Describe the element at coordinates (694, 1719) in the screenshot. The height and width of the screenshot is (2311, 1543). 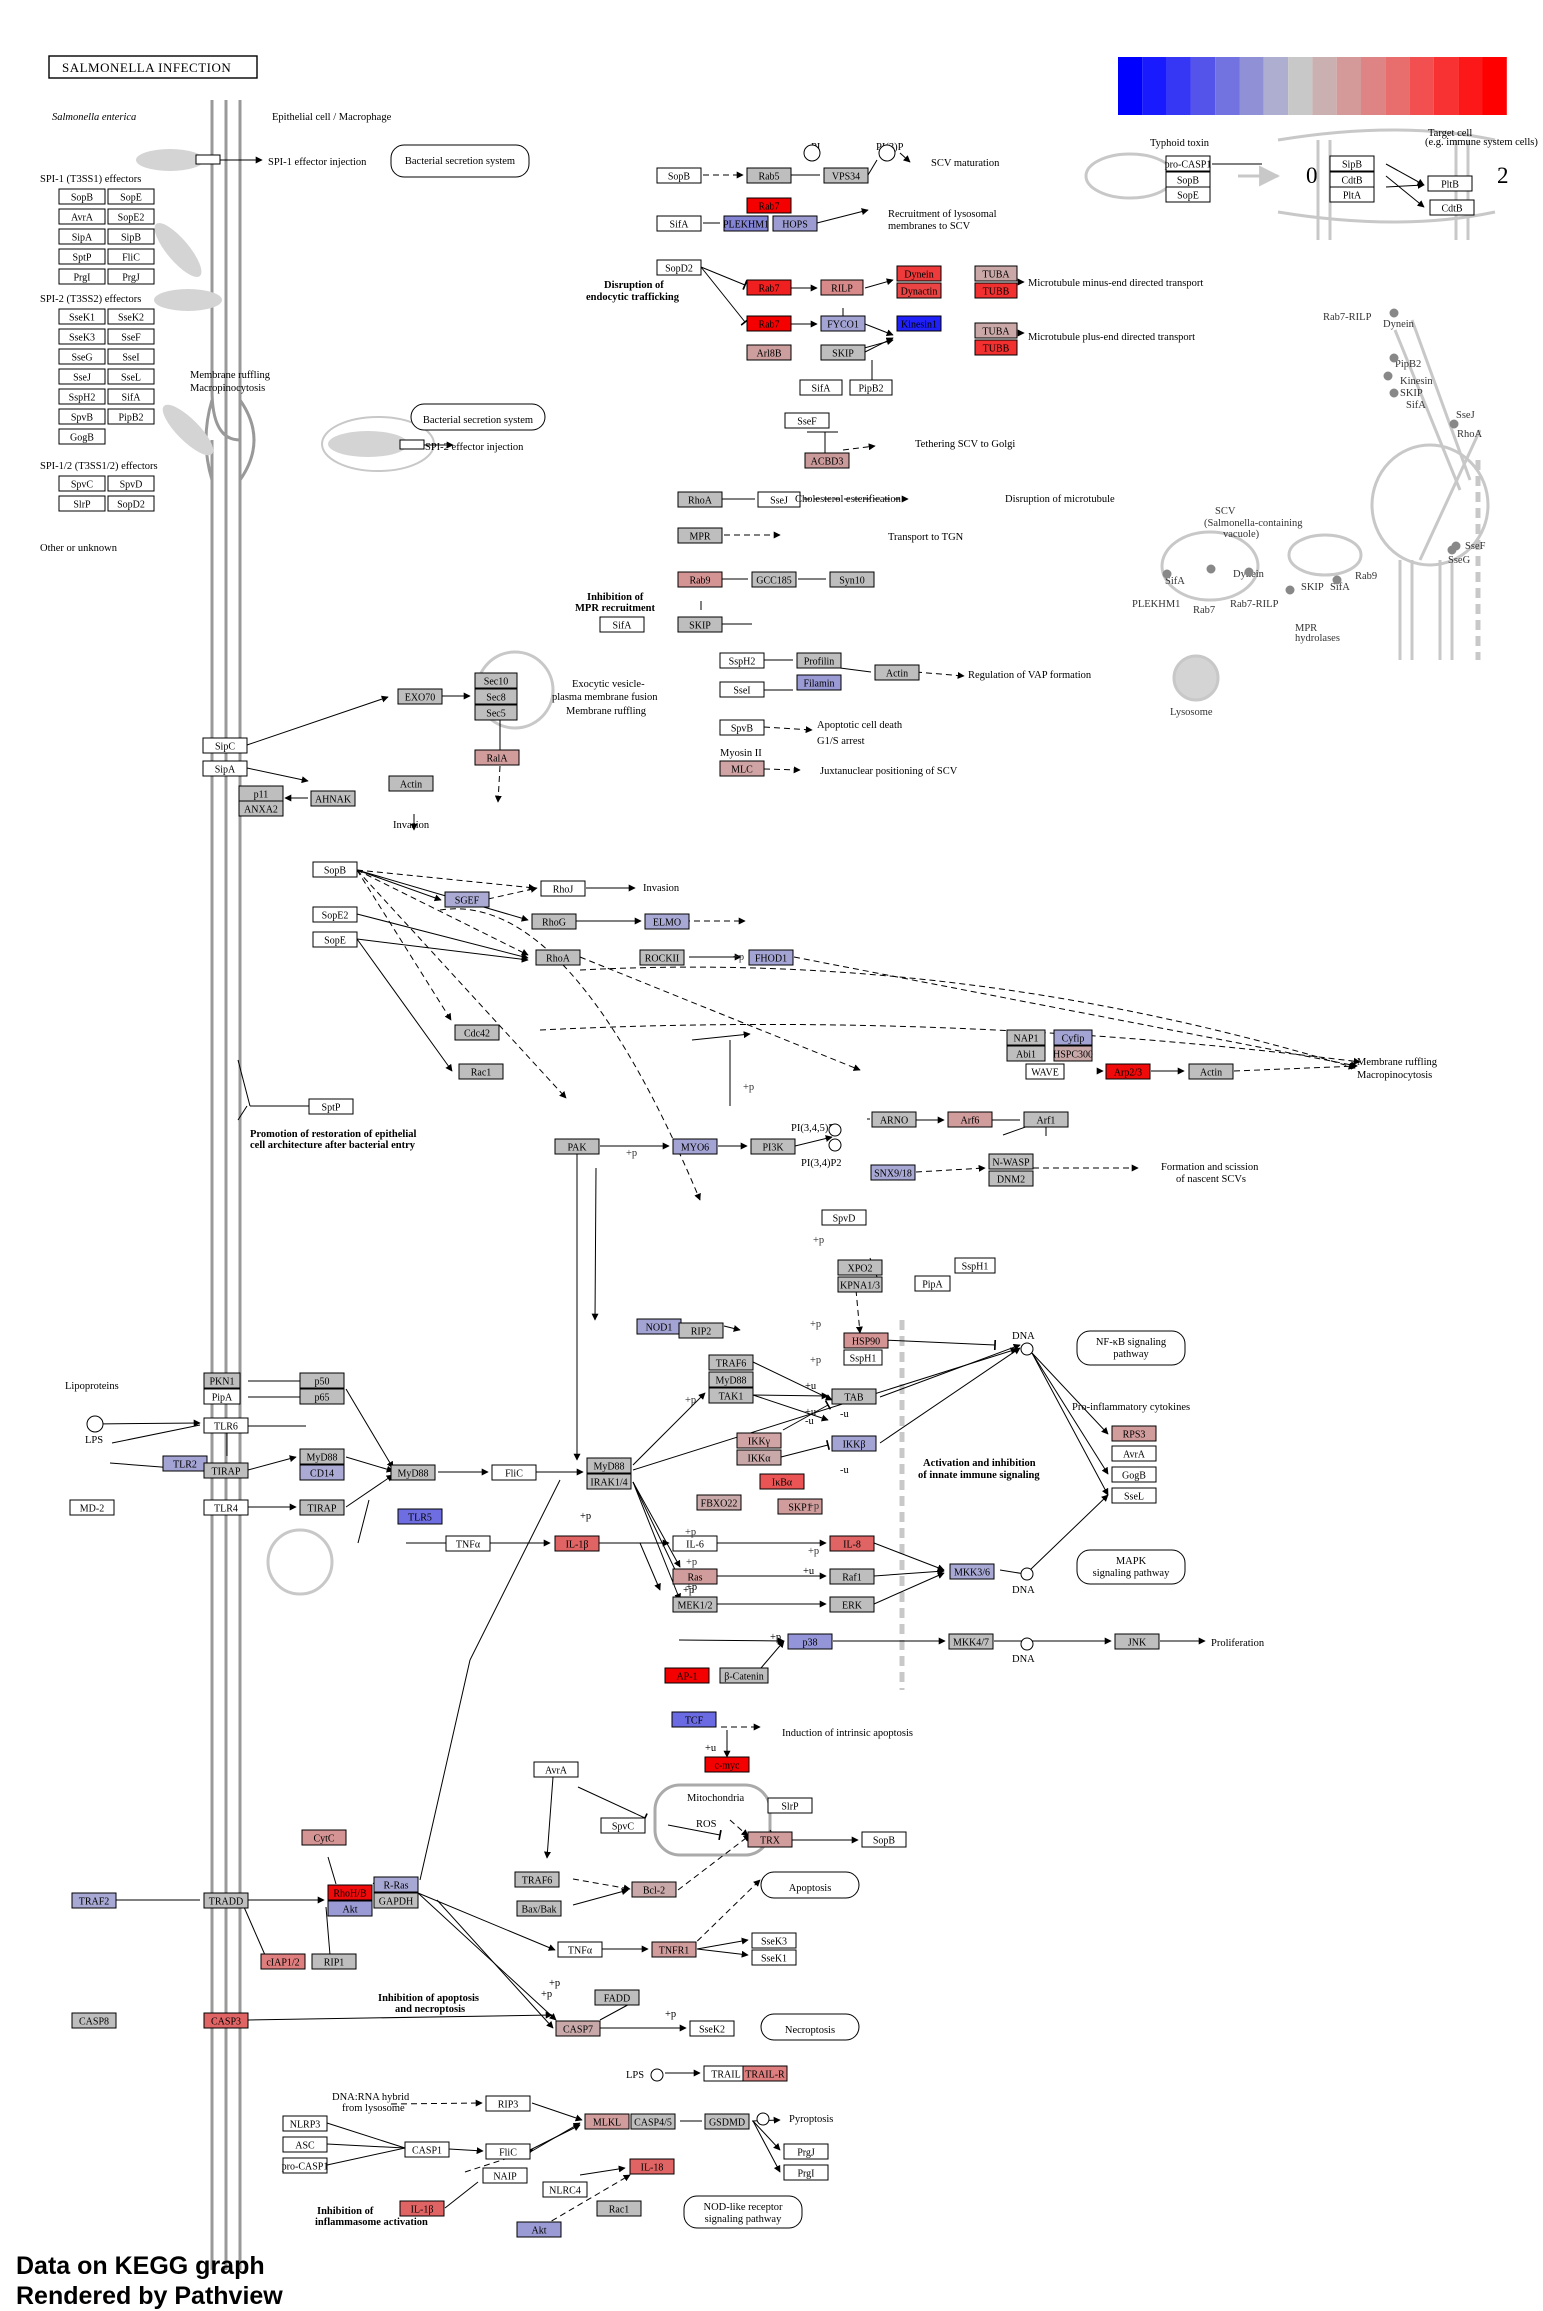
I see `gene-node: TCF` at that location.